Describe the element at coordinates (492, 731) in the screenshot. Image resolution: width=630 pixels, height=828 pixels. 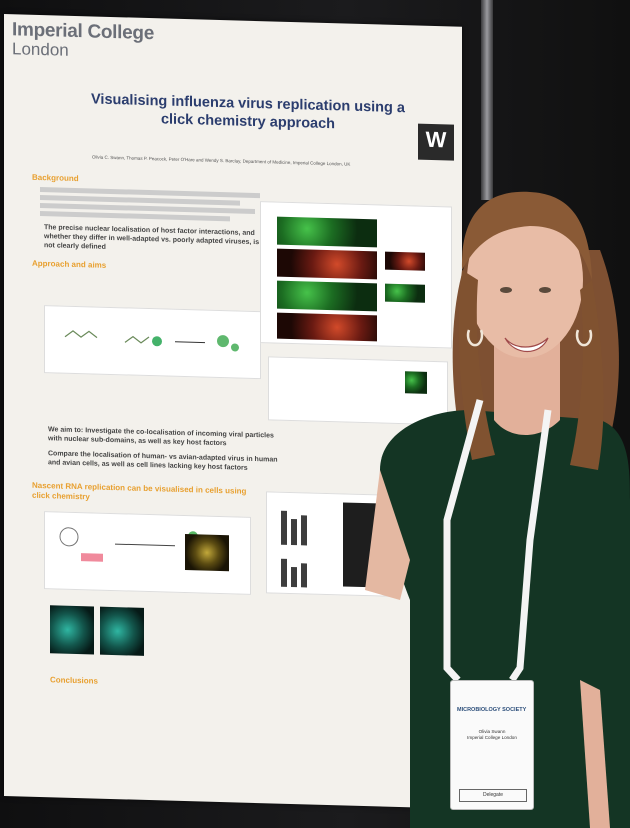
I see `badge-name: Olivia Swann` at that location.